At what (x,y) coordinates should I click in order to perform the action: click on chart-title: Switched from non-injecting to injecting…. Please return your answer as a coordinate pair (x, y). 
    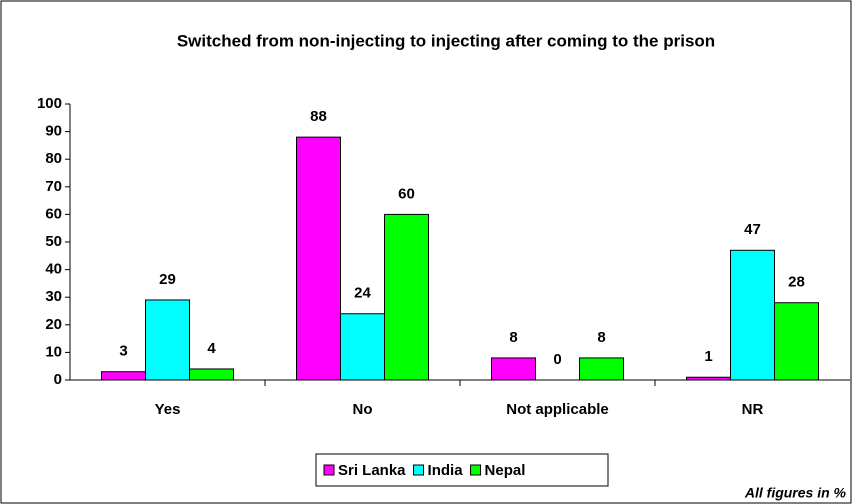
    Looking at the image, I should click on (446, 40).